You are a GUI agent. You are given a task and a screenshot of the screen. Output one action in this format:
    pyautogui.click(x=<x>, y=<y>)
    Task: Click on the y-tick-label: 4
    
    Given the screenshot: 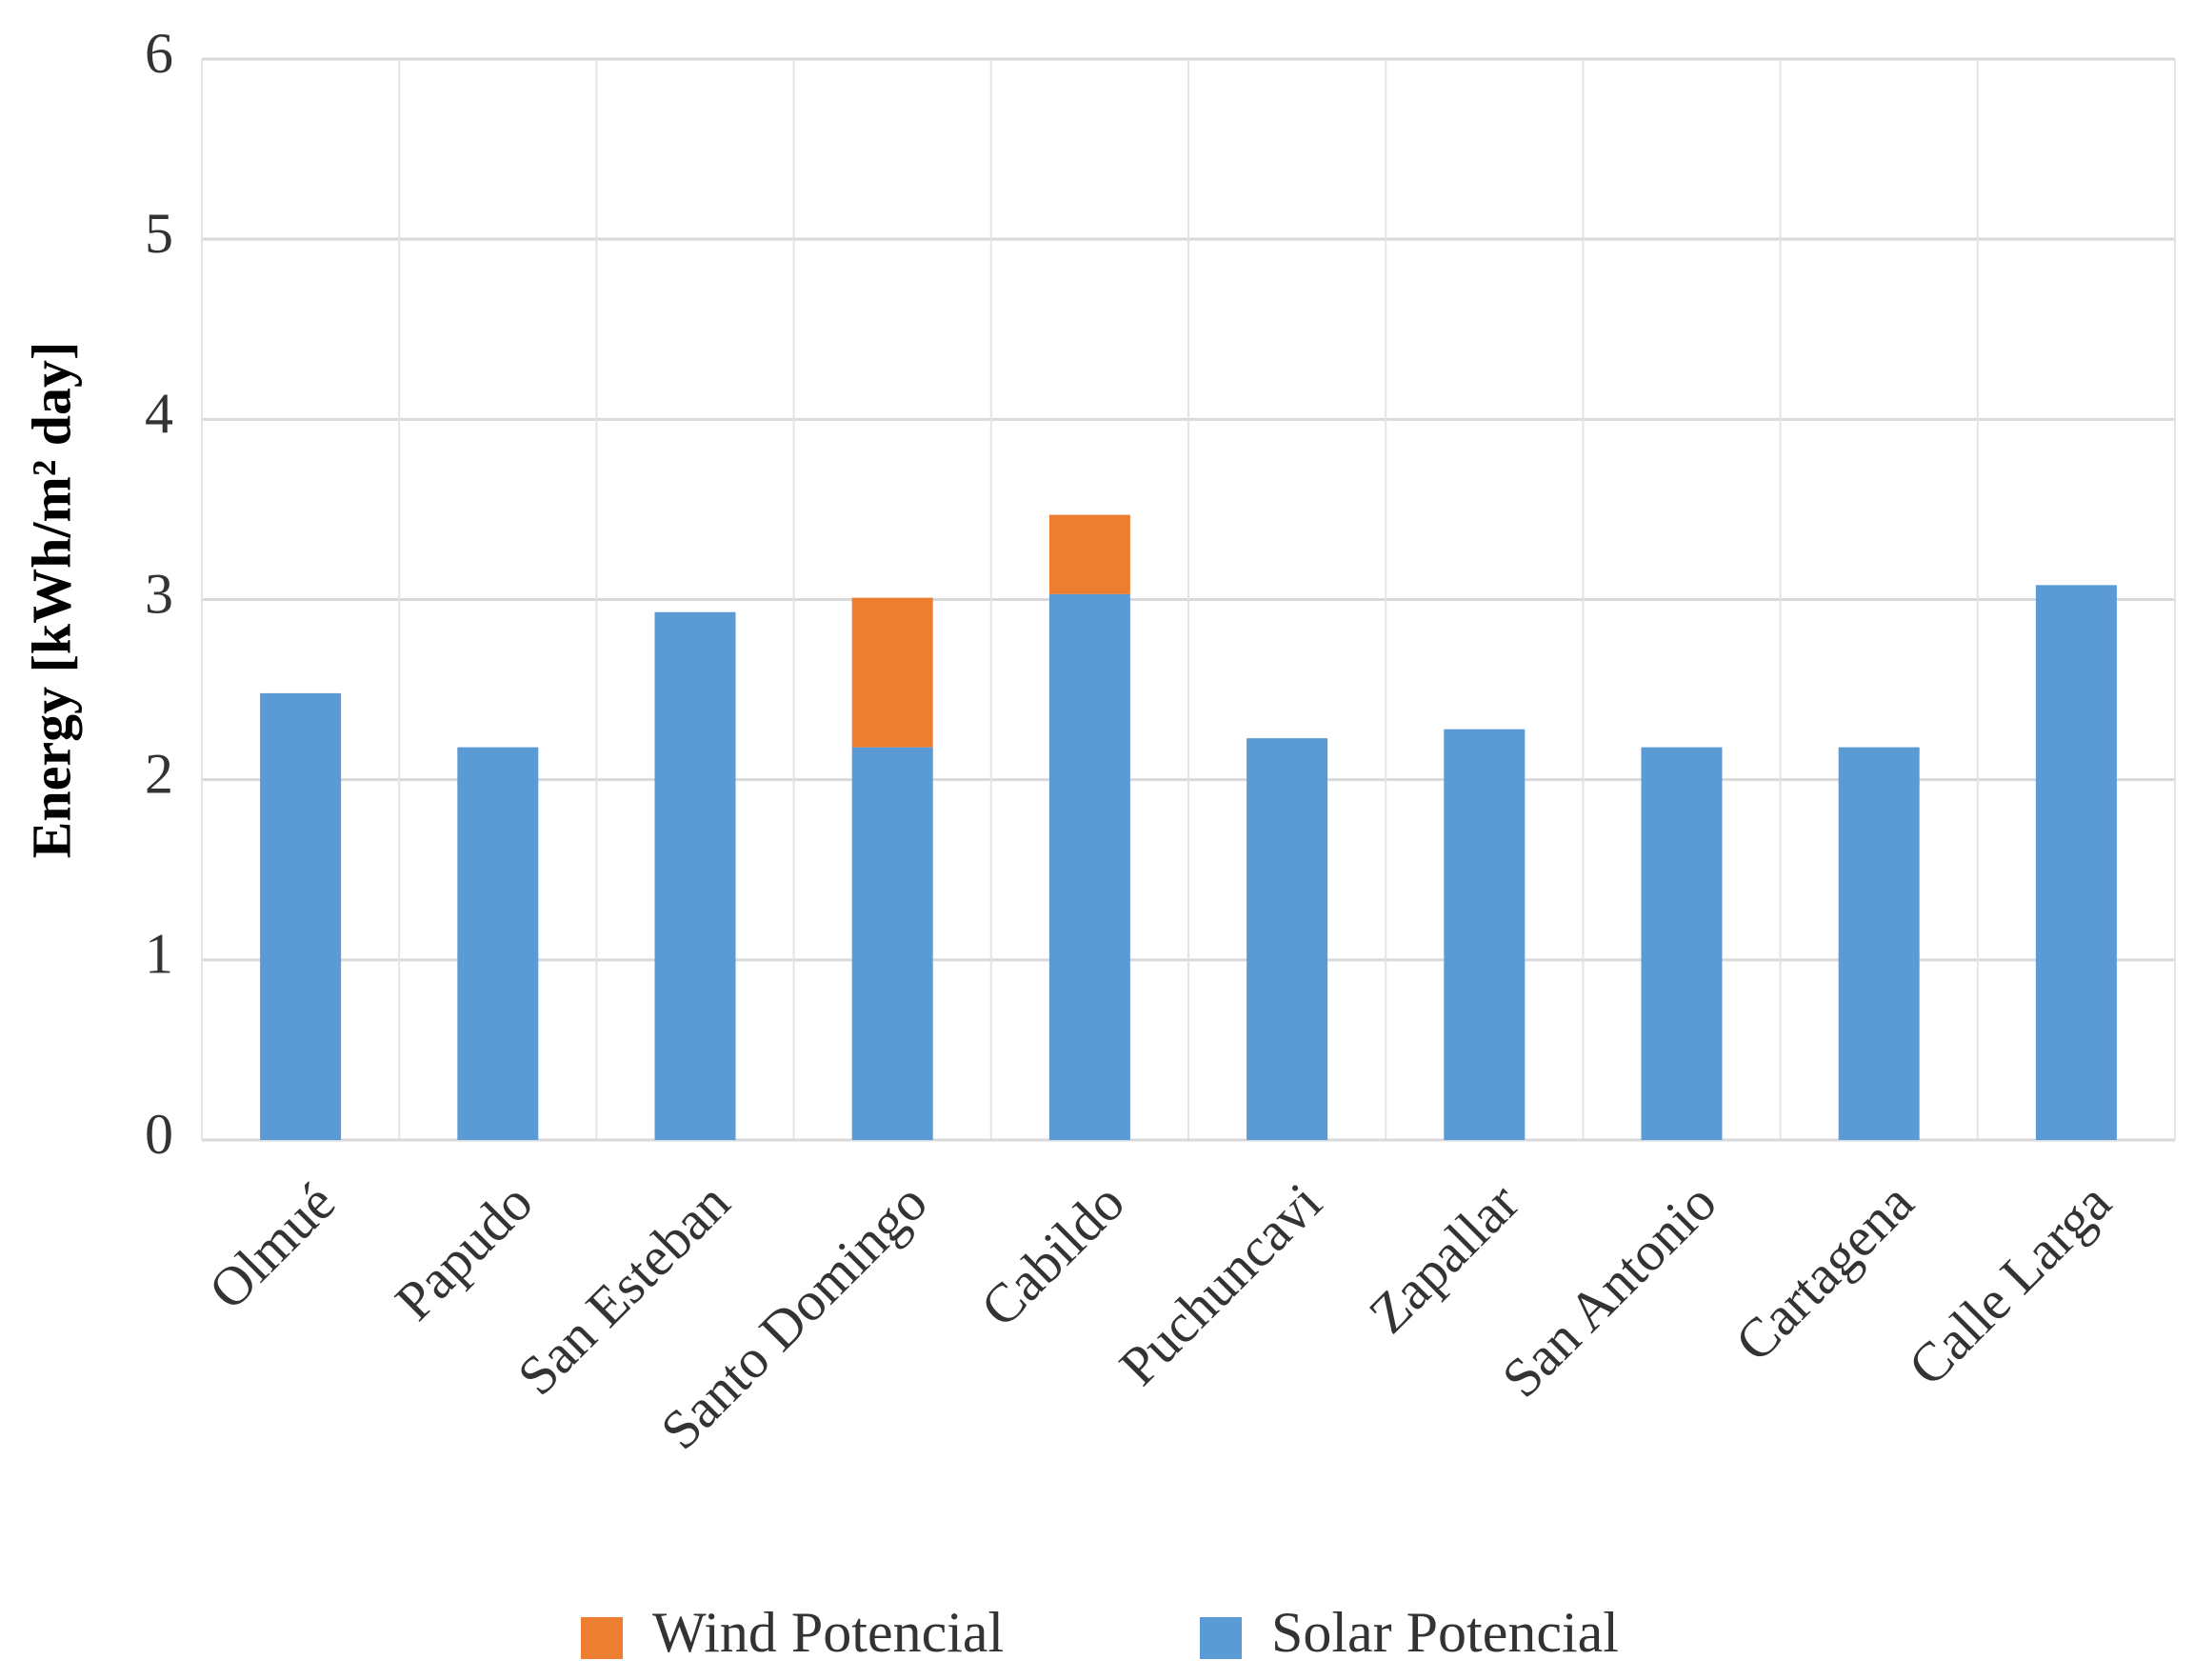 What is the action you would take?
    pyautogui.click(x=159, y=413)
    